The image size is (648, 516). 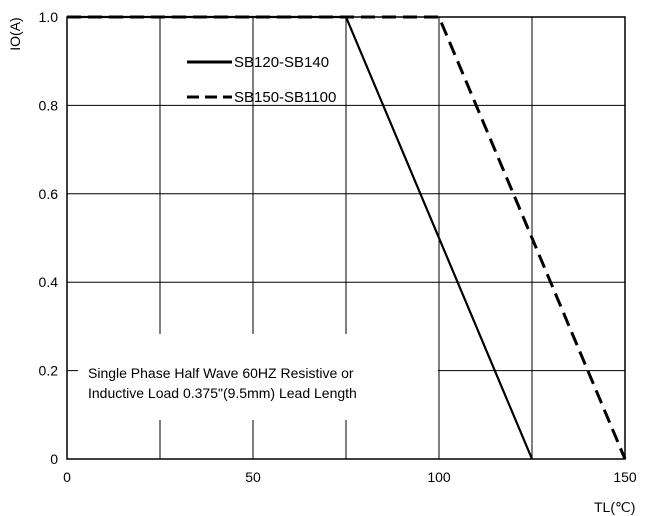 I want to click on legend-label-sb120: SB120-SB140, so click(x=281, y=62).